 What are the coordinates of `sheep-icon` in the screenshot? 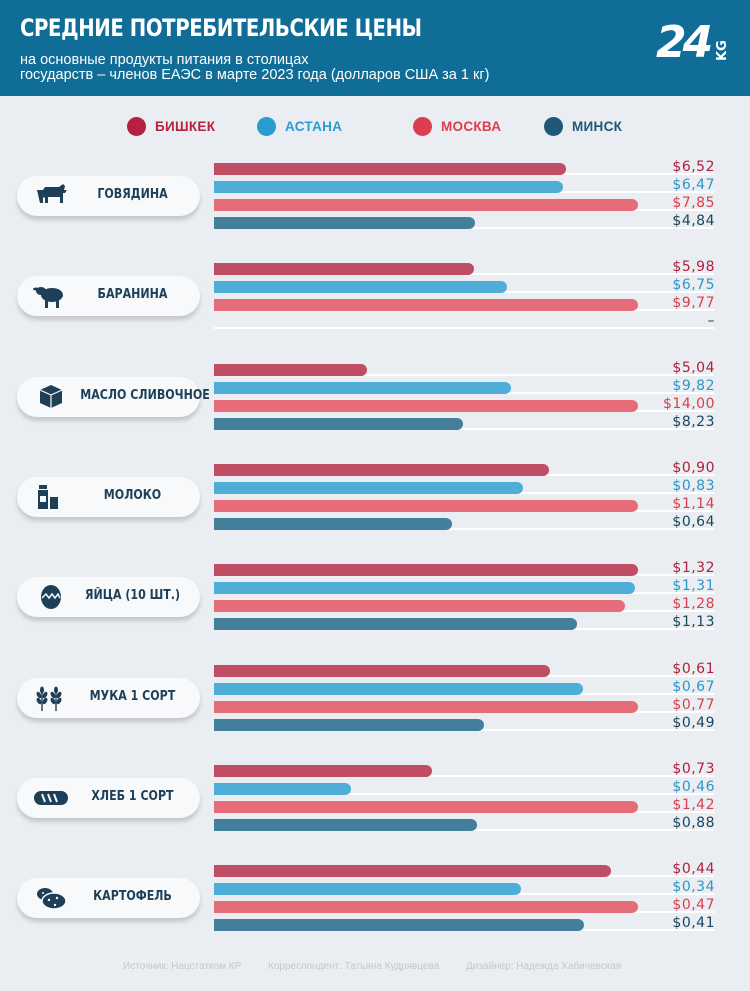 It's located at (51, 296).